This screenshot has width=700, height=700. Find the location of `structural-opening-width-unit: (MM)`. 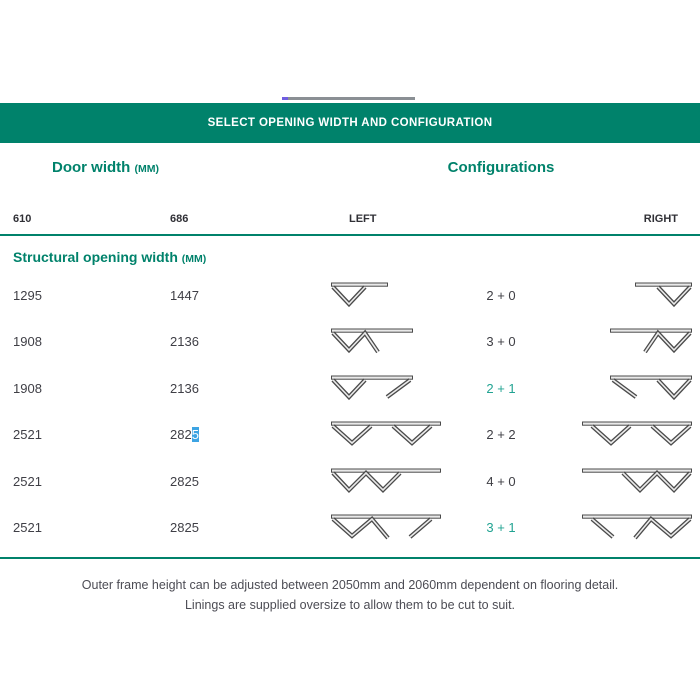

structural-opening-width-unit: (MM) is located at coordinates (194, 259).